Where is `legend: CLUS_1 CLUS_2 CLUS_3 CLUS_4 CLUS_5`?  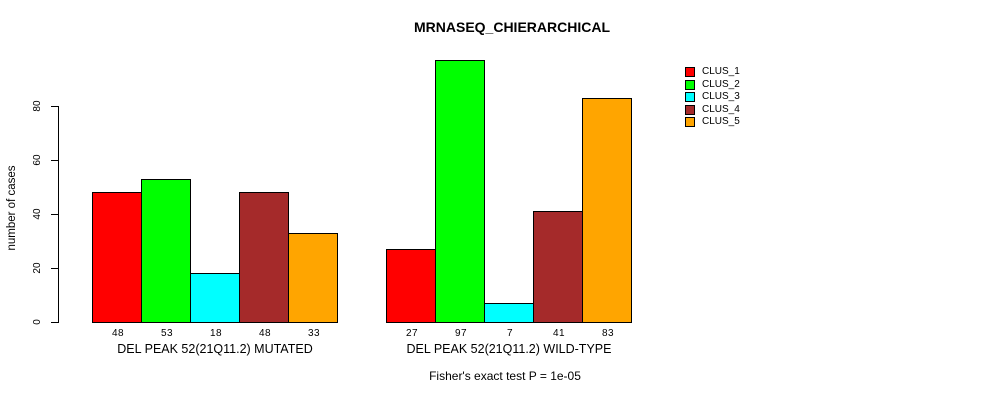 legend: CLUS_1 CLUS_2 CLUS_3 CLUS_4 CLUS_5 is located at coordinates (712, 98).